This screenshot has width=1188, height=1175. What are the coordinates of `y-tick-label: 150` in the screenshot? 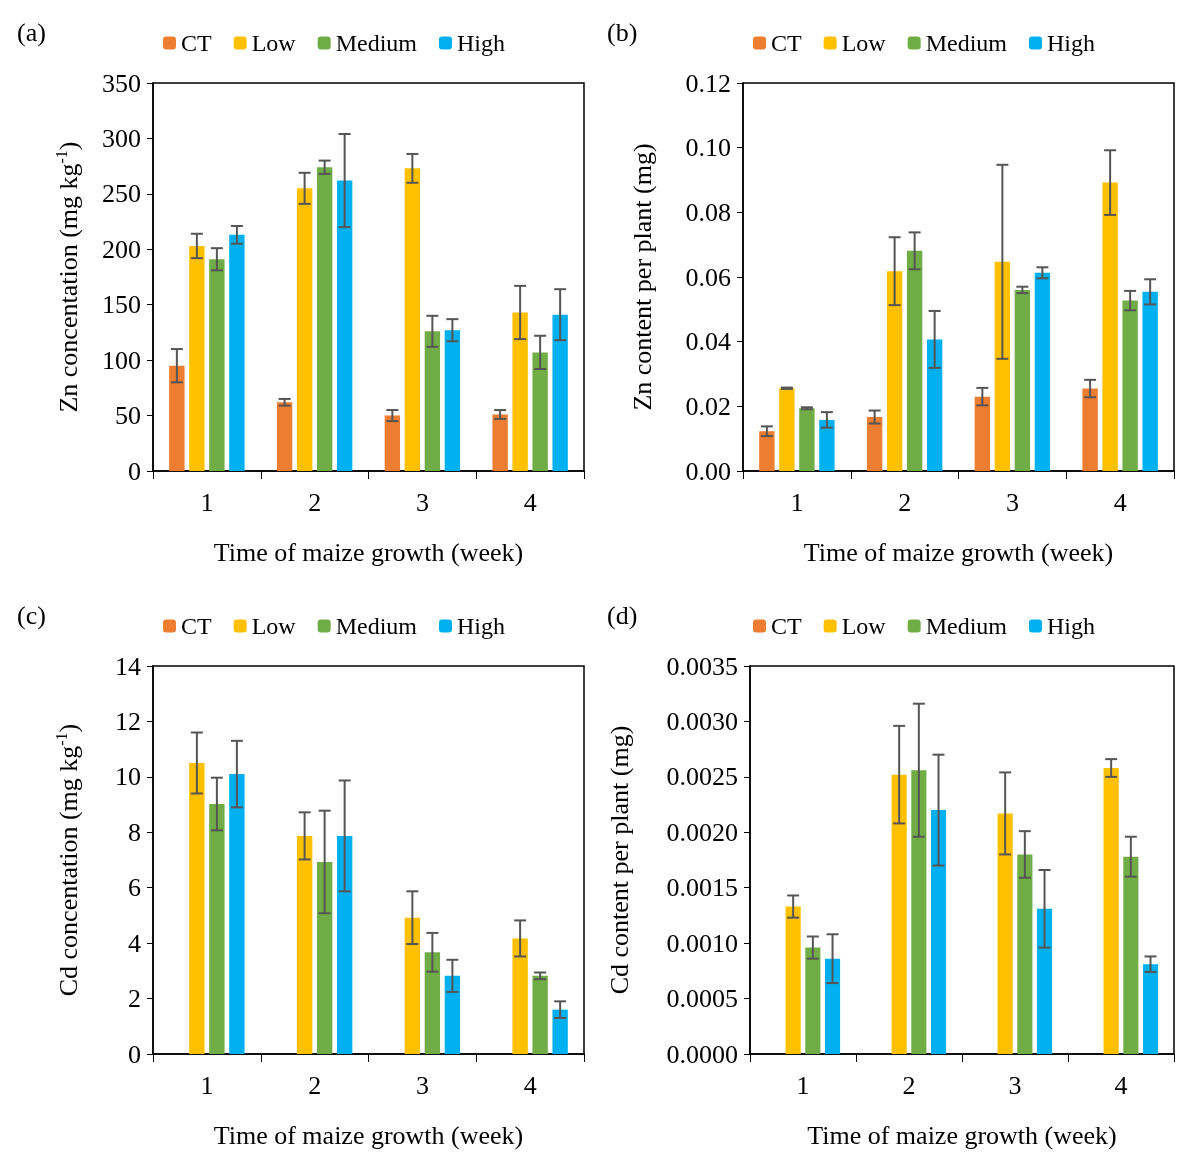 It's located at (121, 305).